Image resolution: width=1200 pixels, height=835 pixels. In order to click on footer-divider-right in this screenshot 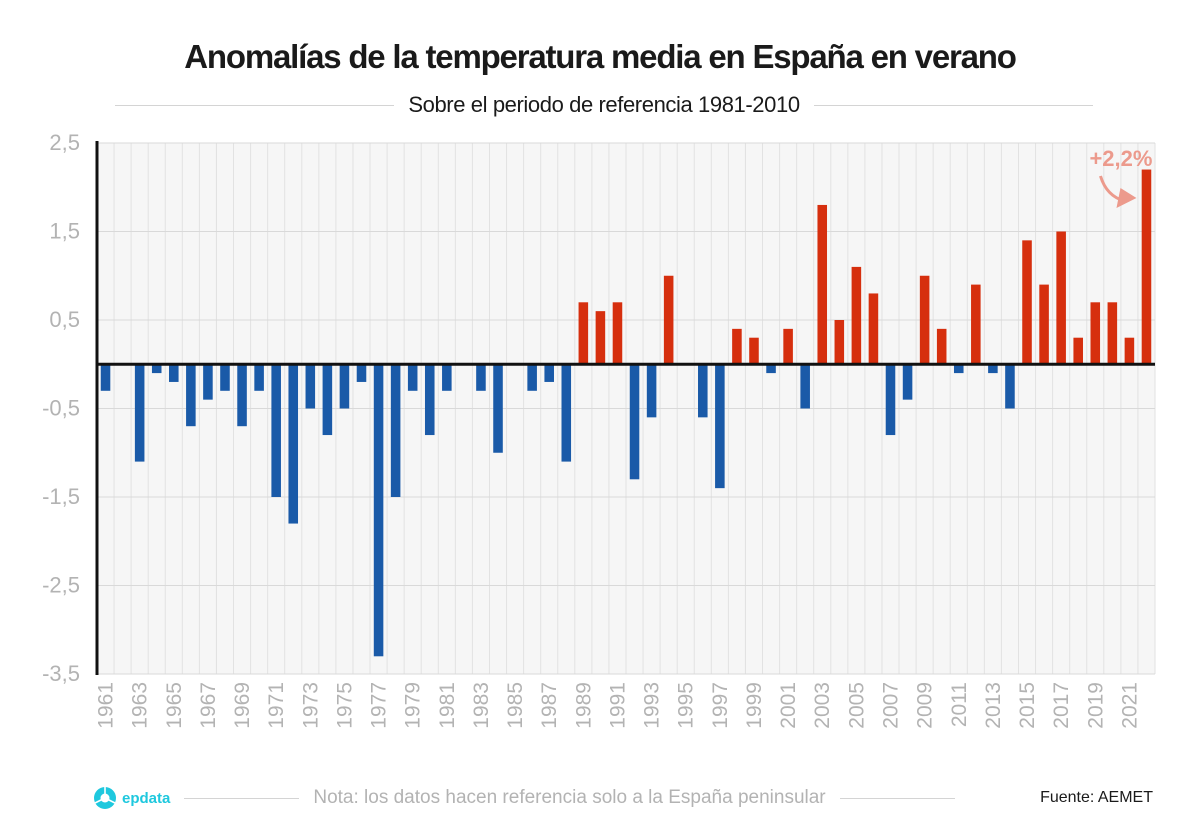, I will do `click(897, 798)`.